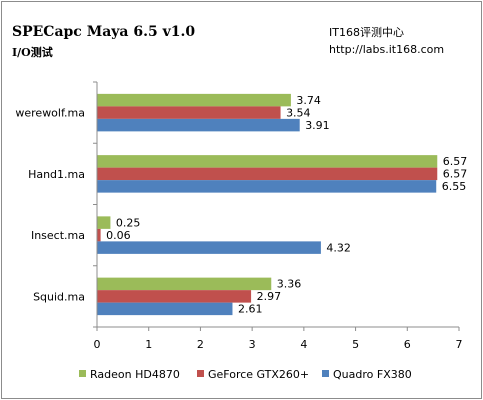  What do you see at coordinates (59, 296) in the screenshot?
I see `category-label: Squid.ma` at bounding box center [59, 296].